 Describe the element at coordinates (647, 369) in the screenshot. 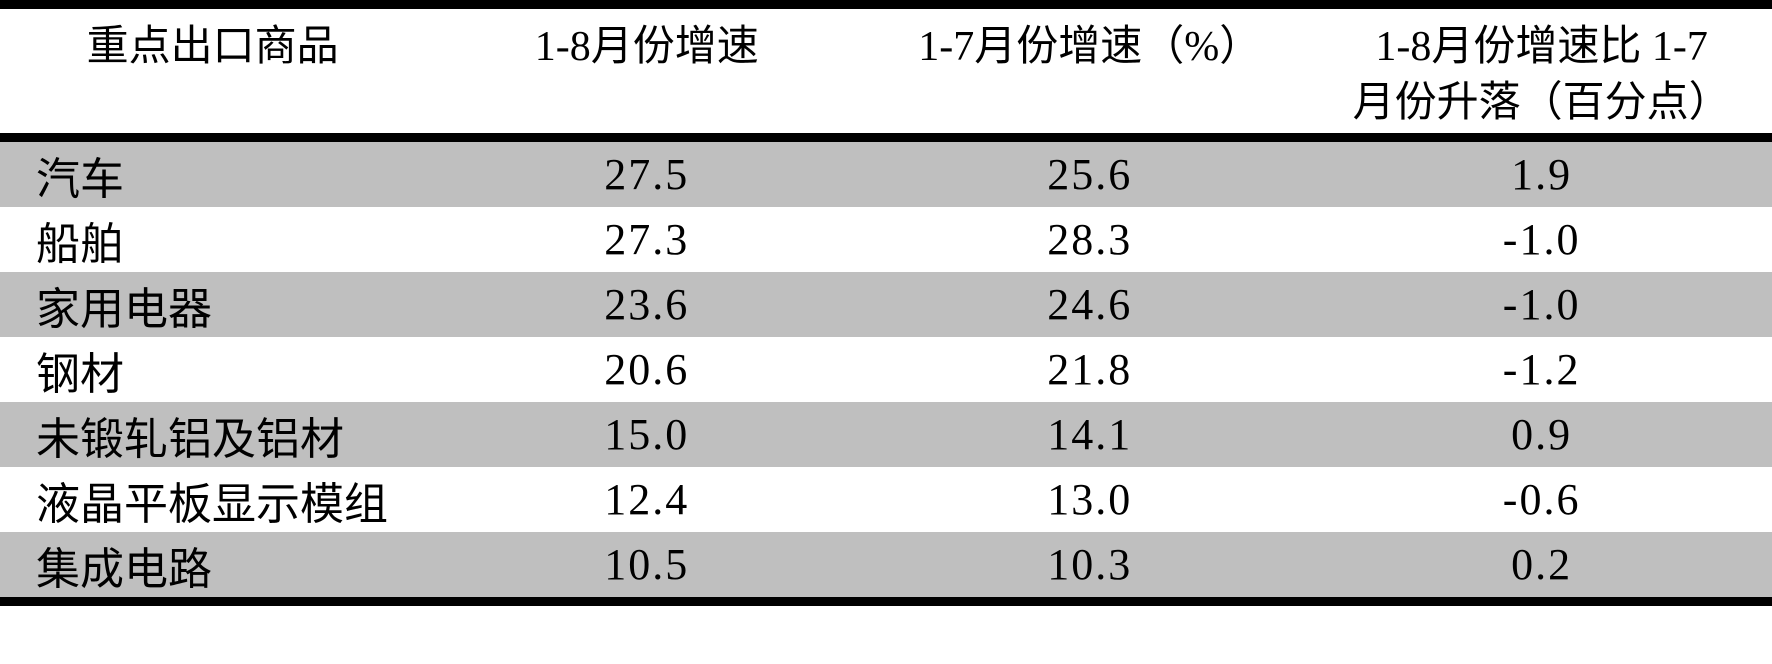

I see `growth-1-8-value: 20.6` at that location.